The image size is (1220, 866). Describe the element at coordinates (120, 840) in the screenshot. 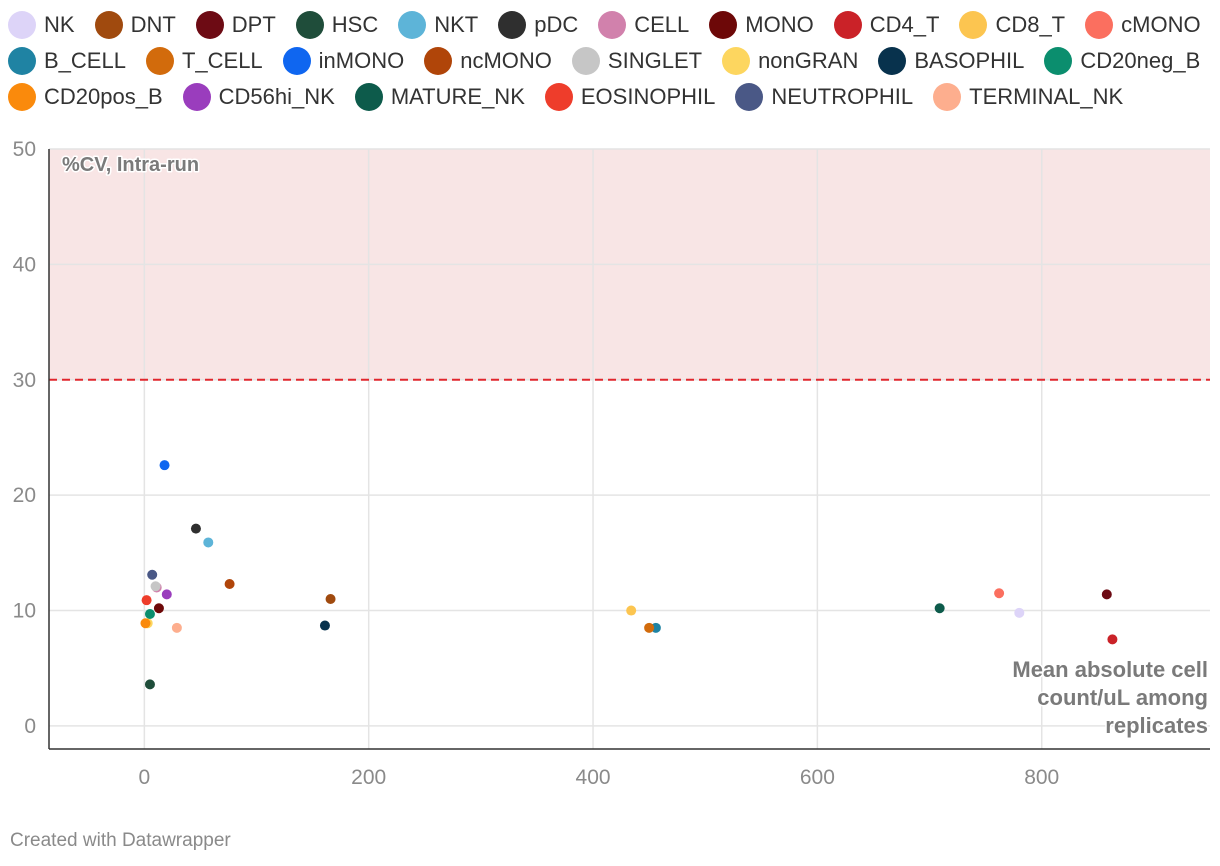

I see `datawrapper-credit: Created with Datawrapper` at that location.